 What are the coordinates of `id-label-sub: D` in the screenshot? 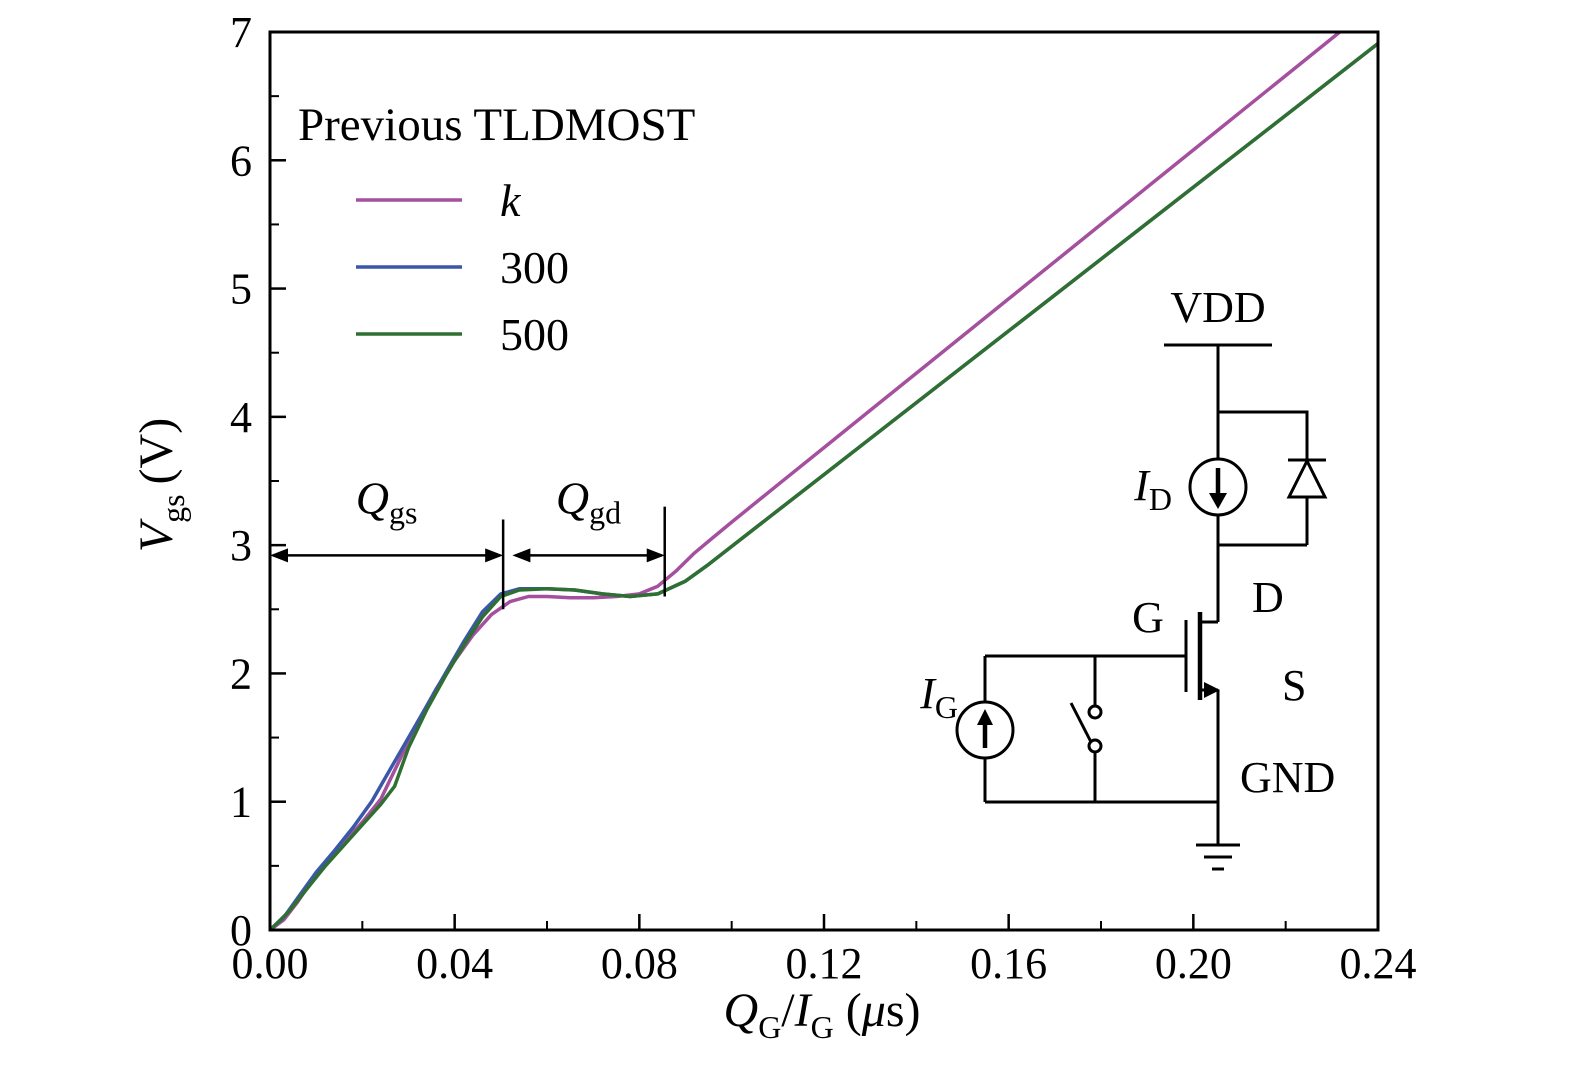 It's located at (1160, 499).